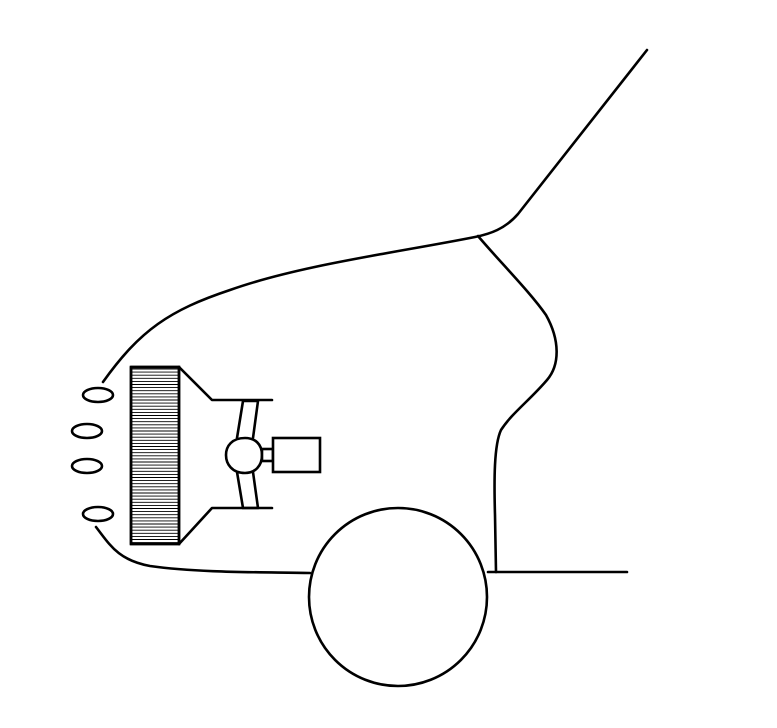  What do you see at coordinates (267, 455) in the screenshot?
I see `fan-shaft` at bounding box center [267, 455].